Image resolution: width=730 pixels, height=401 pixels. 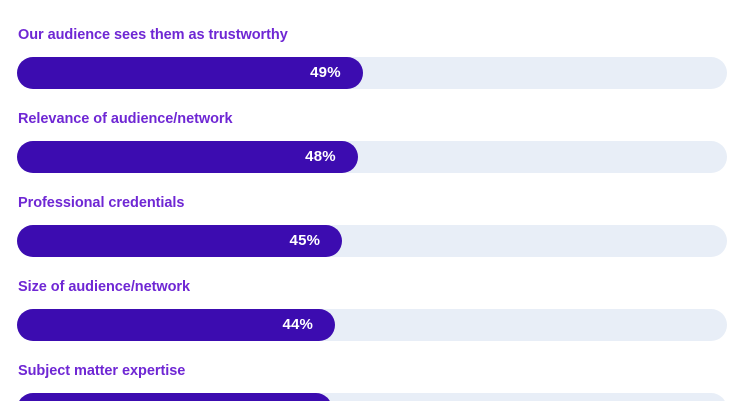 What do you see at coordinates (104, 287) in the screenshot?
I see `bar-label: Size of audience/network` at bounding box center [104, 287].